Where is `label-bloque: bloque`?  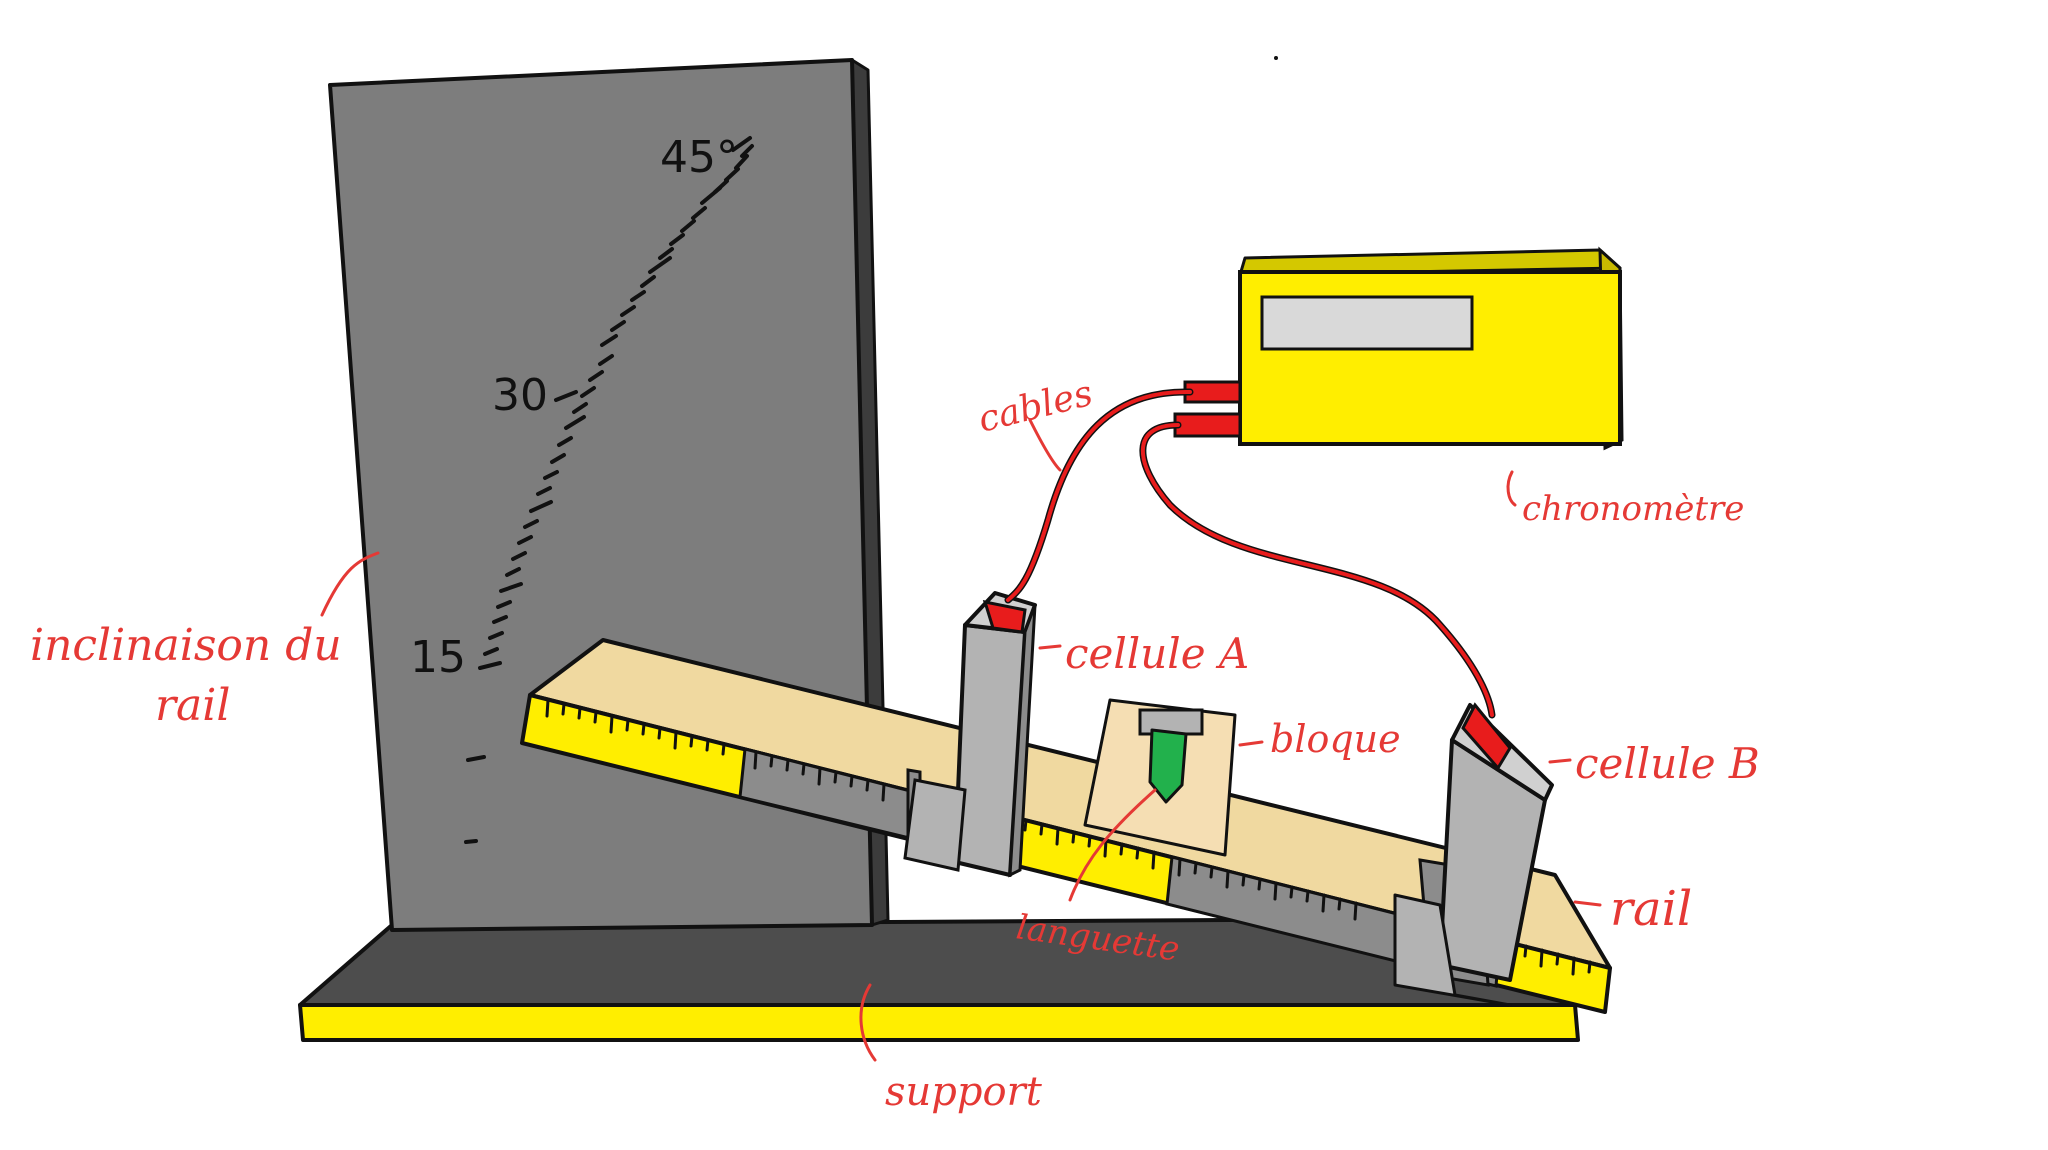
label-bloque: bloque is located at coordinates (1335, 739).